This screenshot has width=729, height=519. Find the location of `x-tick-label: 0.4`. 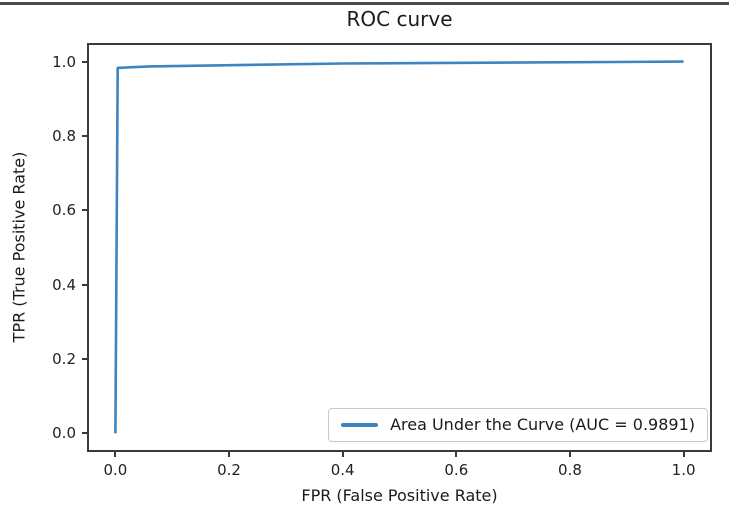

x-tick-label: 0.4 is located at coordinates (342, 470).